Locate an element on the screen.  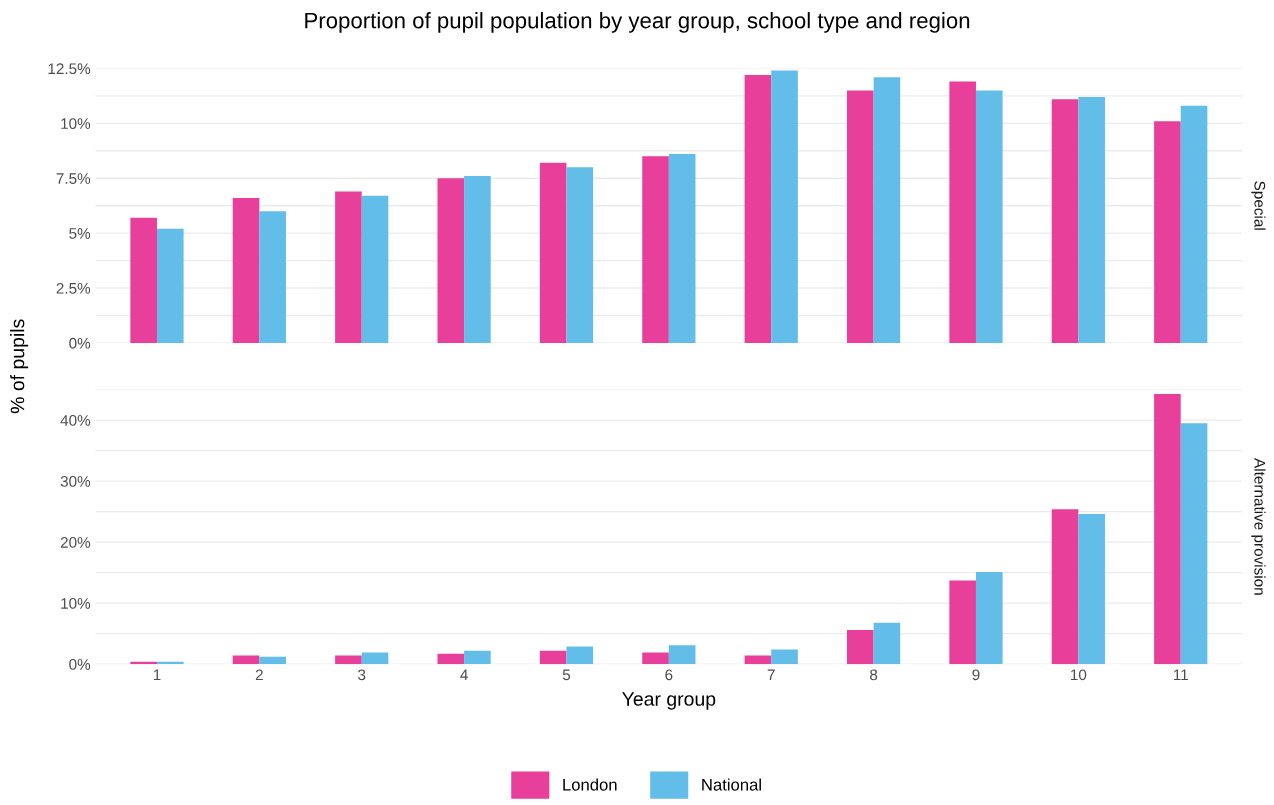
x-tick-label: 1 is located at coordinates (157, 675).